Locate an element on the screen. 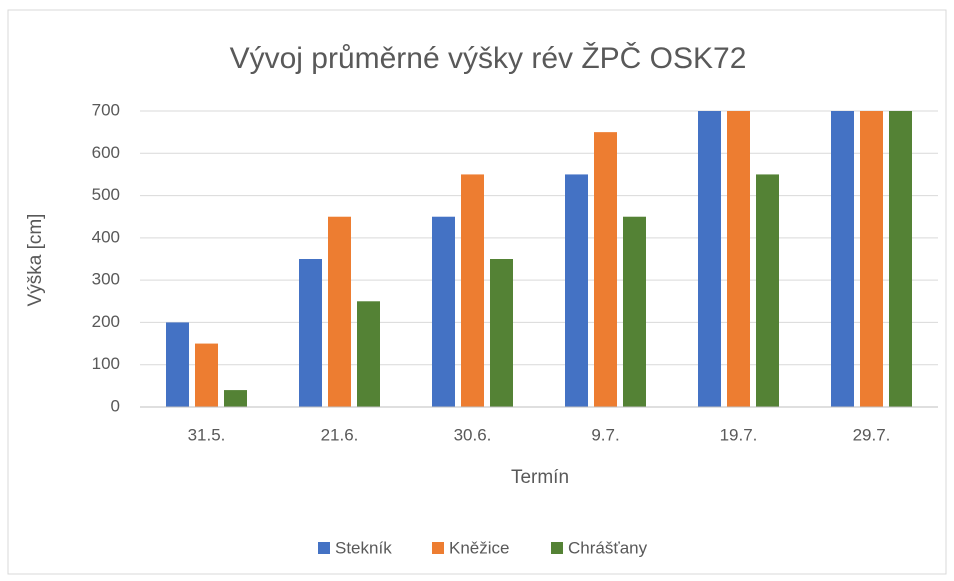 The height and width of the screenshot is (581, 954). x-tick-label: 30.6. is located at coordinates (473, 434).